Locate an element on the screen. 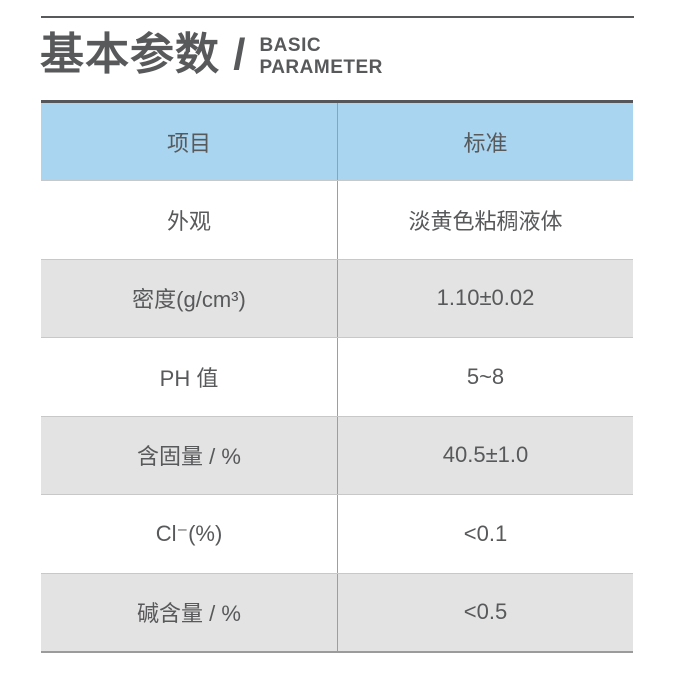 The image size is (692, 682). row-item-label: 外观 is located at coordinates (188, 221).